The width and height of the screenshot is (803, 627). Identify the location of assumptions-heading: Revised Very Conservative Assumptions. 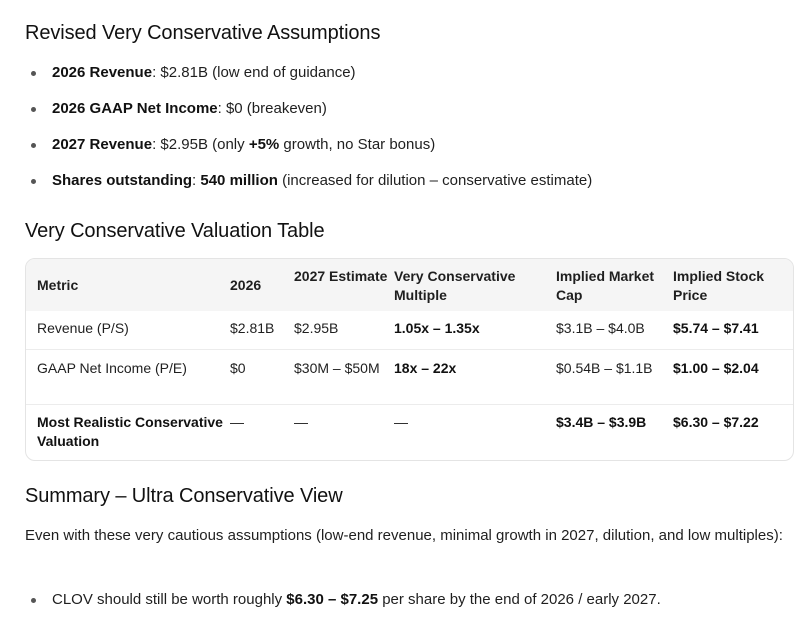
(203, 33).